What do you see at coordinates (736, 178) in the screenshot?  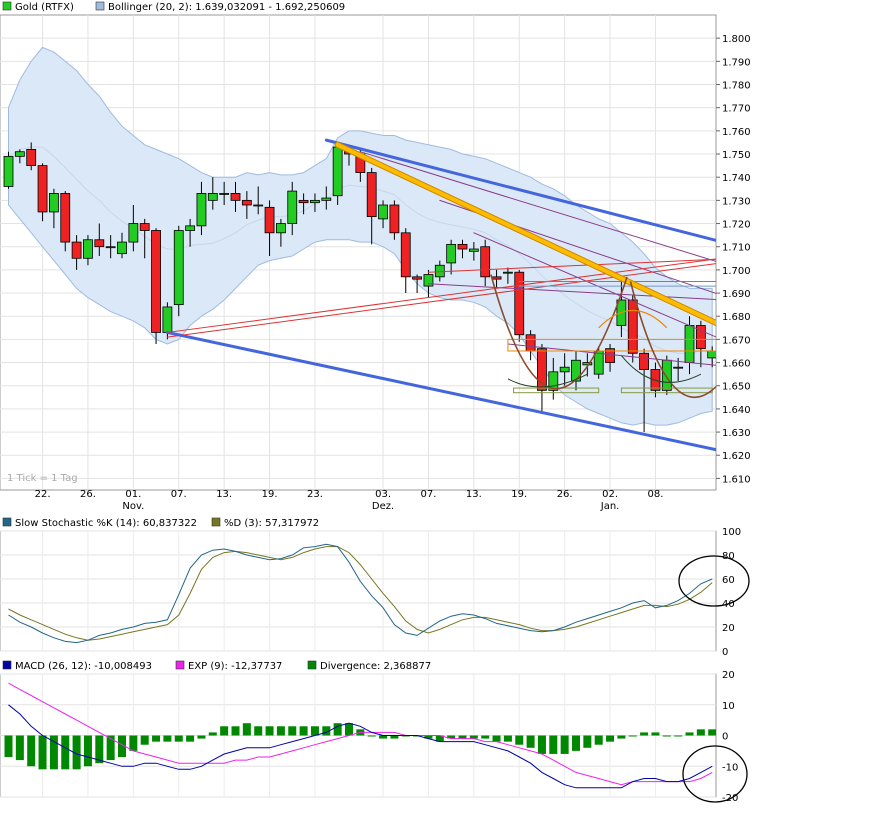 I see `price-tick-label: 1.740` at bounding box center [736, 178].